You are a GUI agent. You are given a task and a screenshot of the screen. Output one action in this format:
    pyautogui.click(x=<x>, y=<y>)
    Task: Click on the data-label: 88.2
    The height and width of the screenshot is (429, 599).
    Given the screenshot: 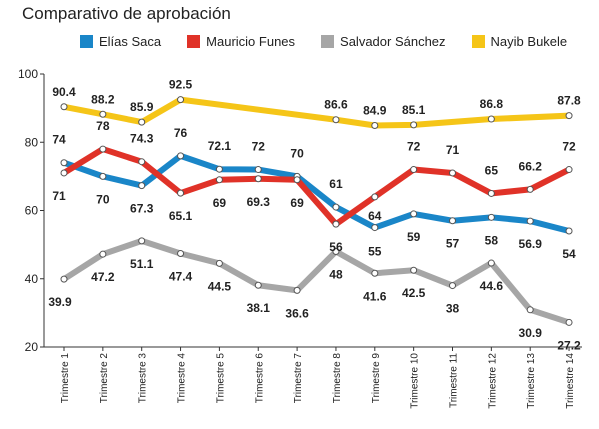 What is the action you would take?
    pyautogui.click(x=103, y=99)
    